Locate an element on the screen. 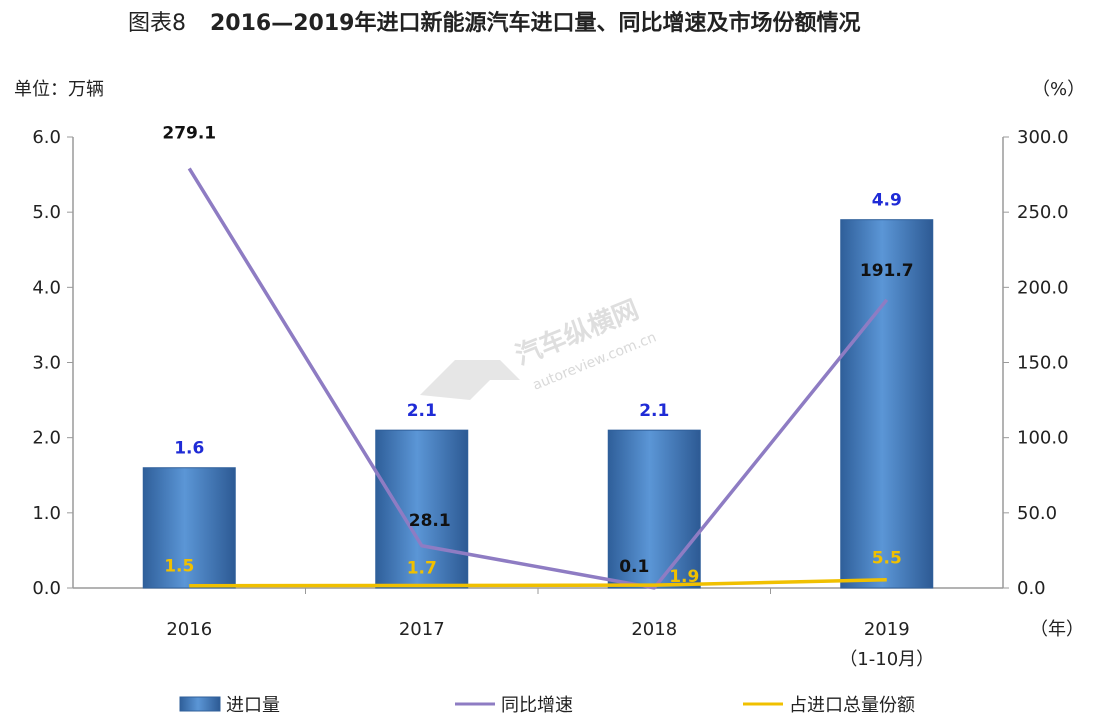 The image size is (1095, 725). share-value-label: 1.7 is located at coordinates (422, 568).